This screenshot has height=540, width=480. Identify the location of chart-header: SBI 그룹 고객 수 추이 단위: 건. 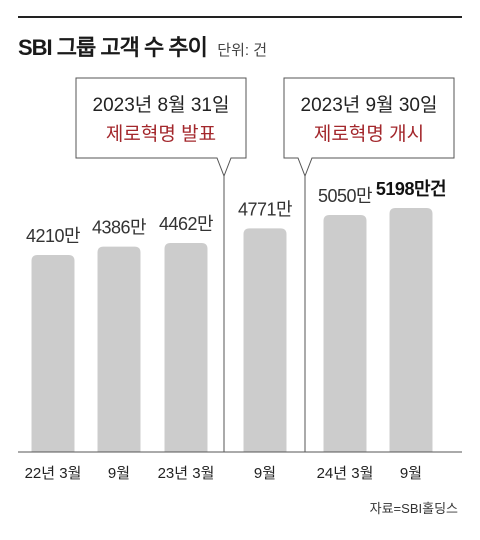
(142, 46).